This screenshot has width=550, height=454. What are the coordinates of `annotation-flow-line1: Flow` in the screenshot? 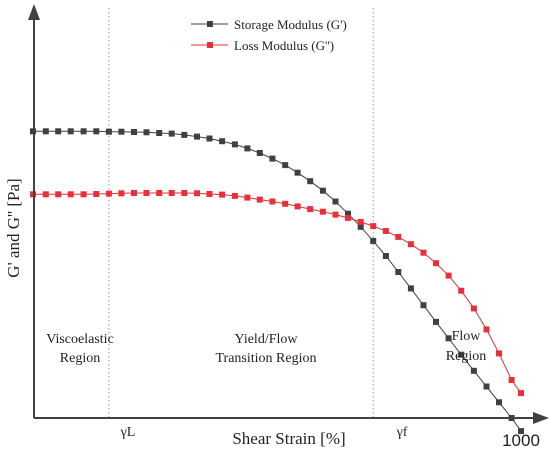 It's located at (467, 336).